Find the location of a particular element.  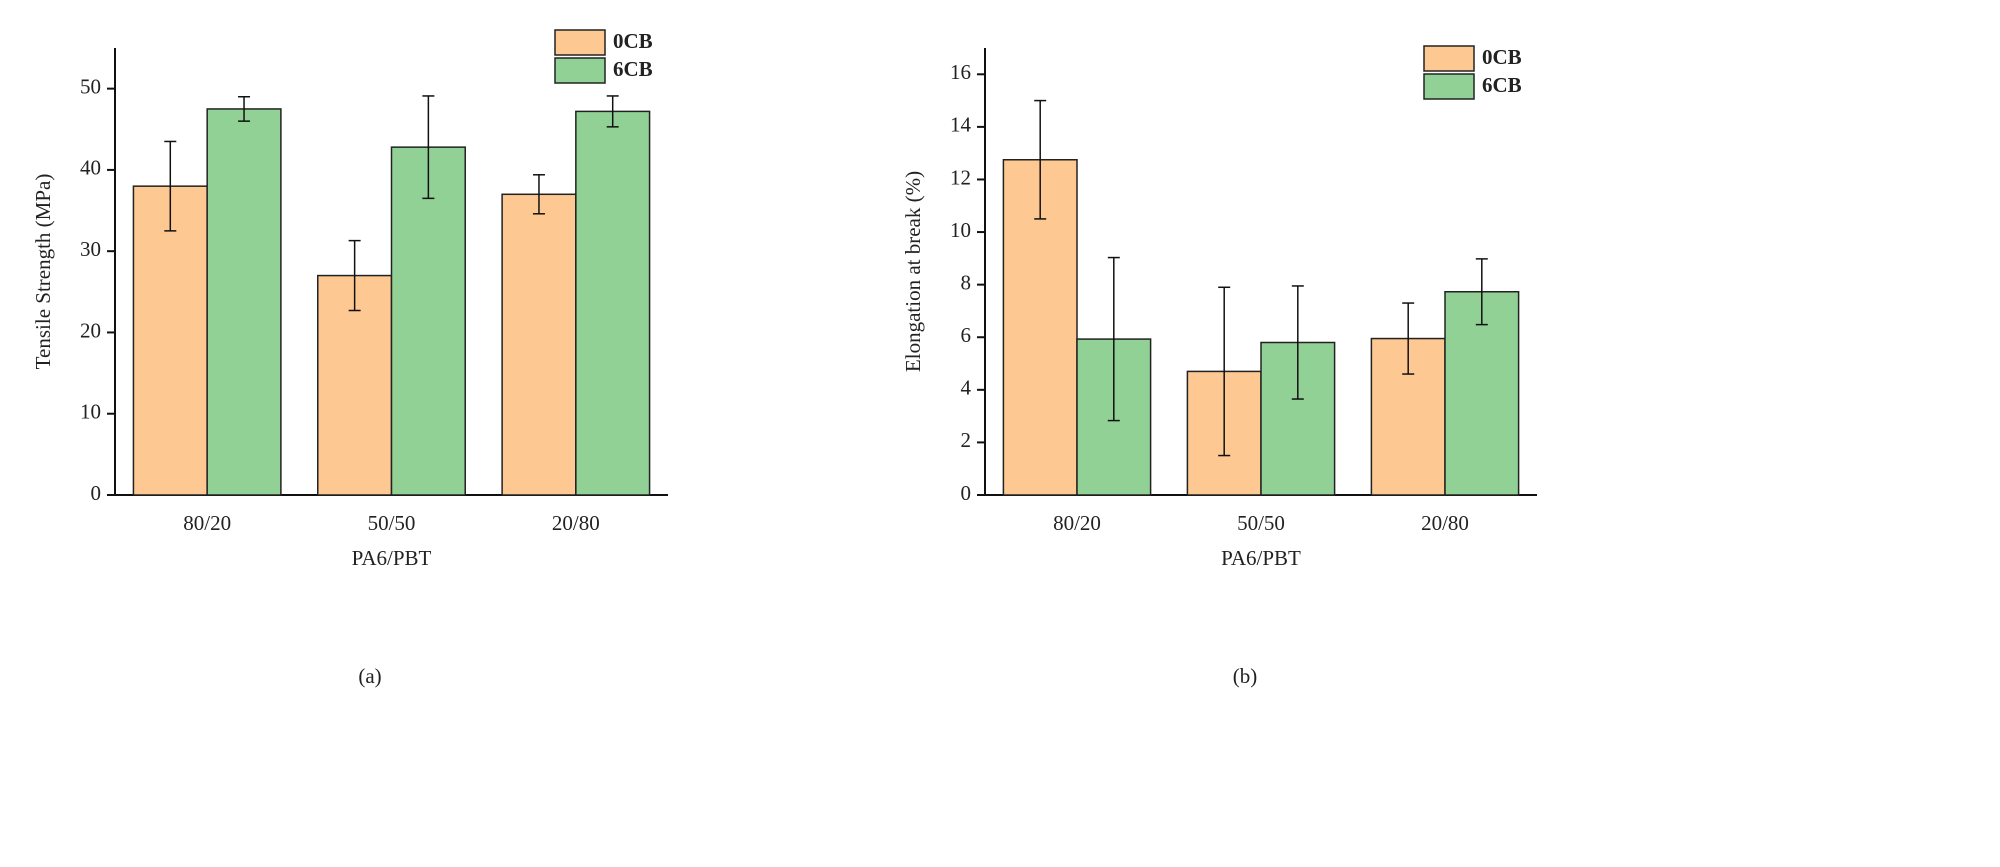

y-tick-label: 8 is located at coordinates (966, 282).